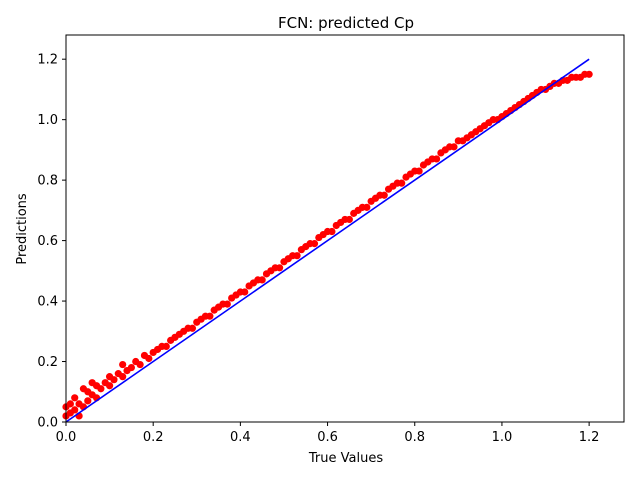  I want to click on x-tick-label: 1.0, so click(502, 437).